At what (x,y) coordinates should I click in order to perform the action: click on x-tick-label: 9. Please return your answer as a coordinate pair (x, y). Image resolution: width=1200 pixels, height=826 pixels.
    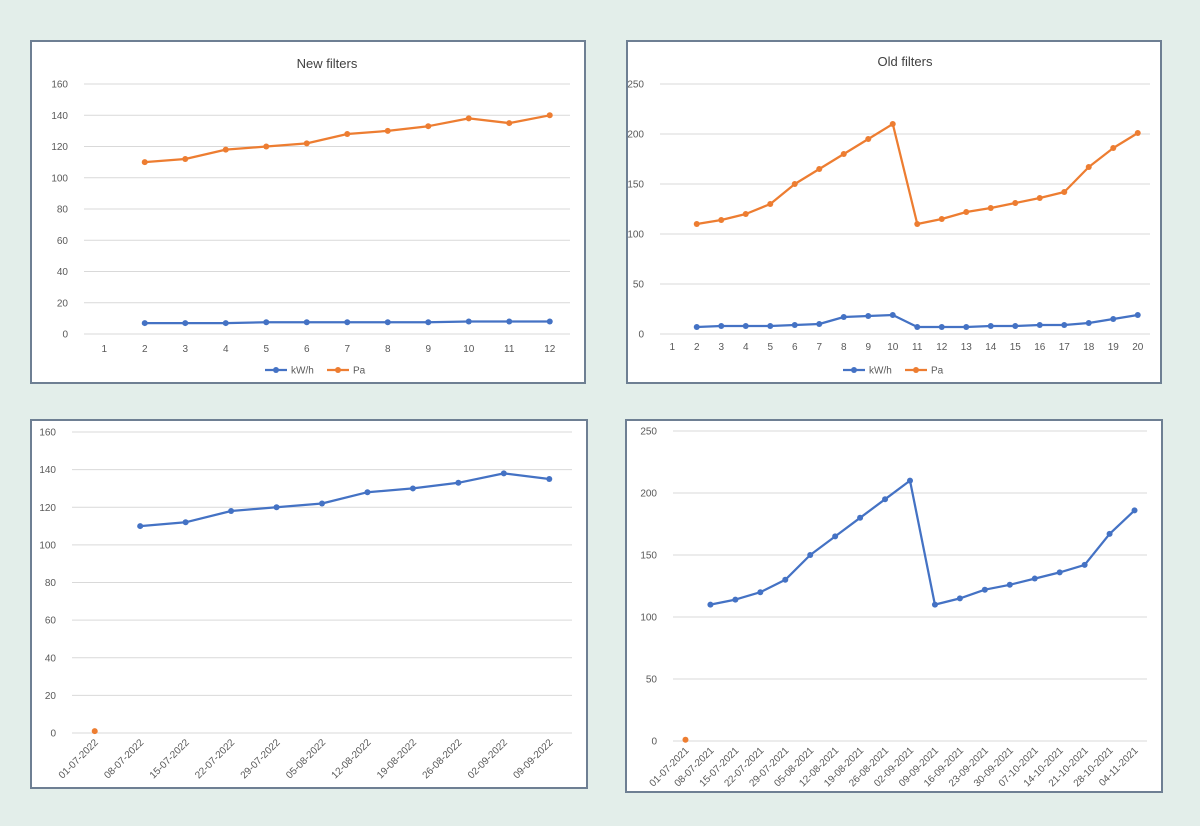
    Looking at the image, I should click on (868, 347).